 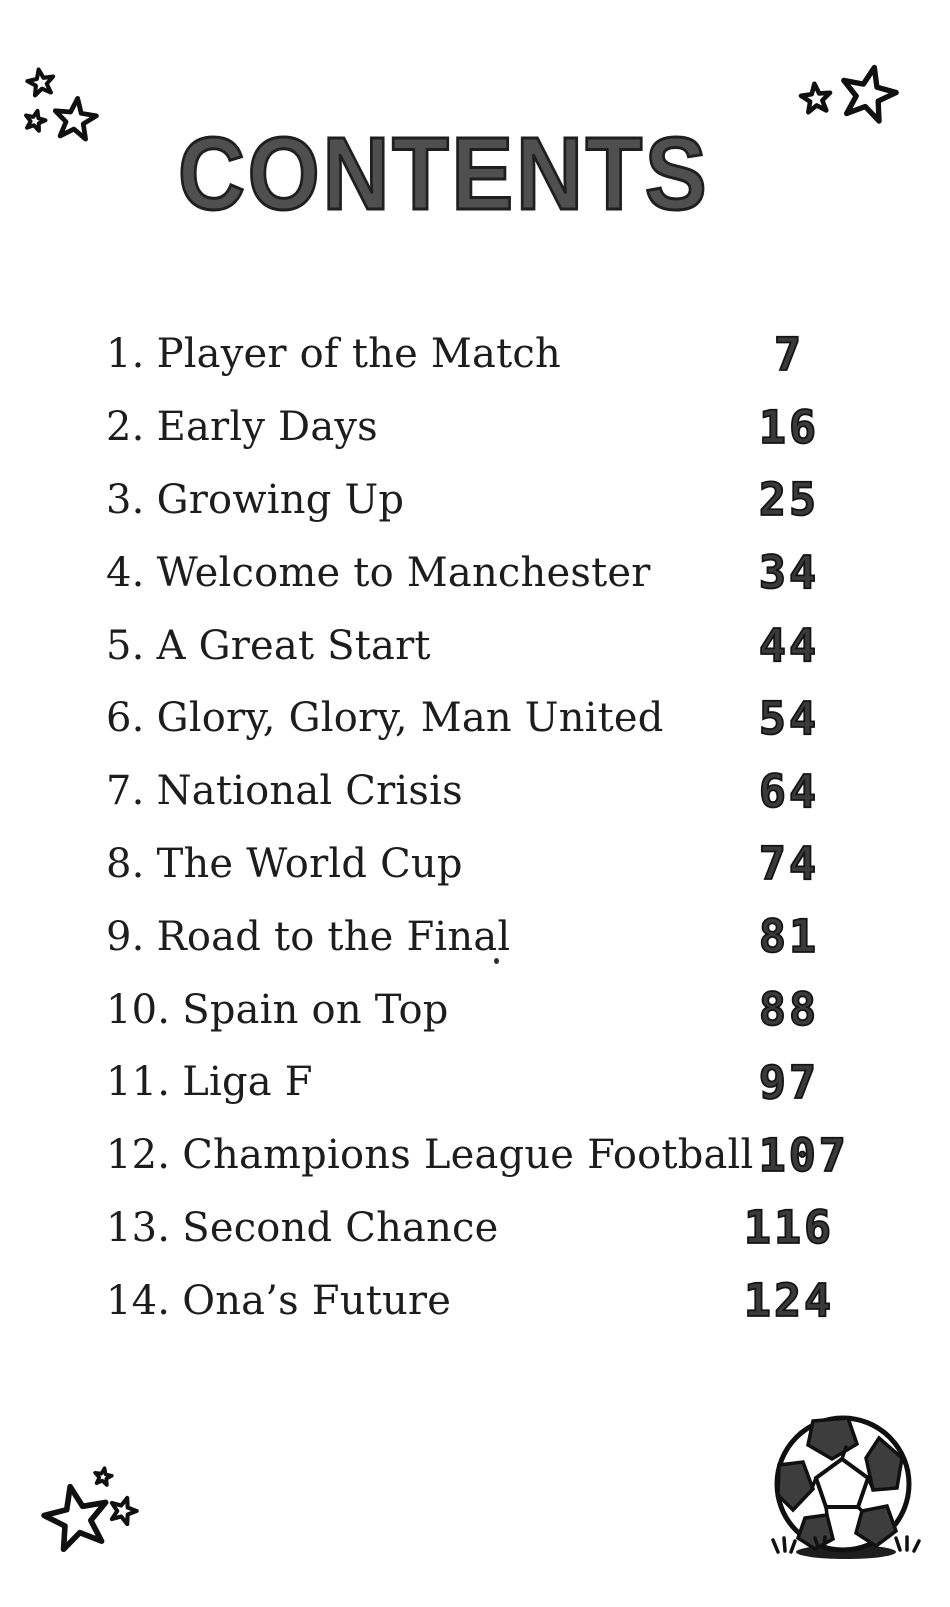 I want to click on chapter-name: Growing Up, so click(x=280, y=499).